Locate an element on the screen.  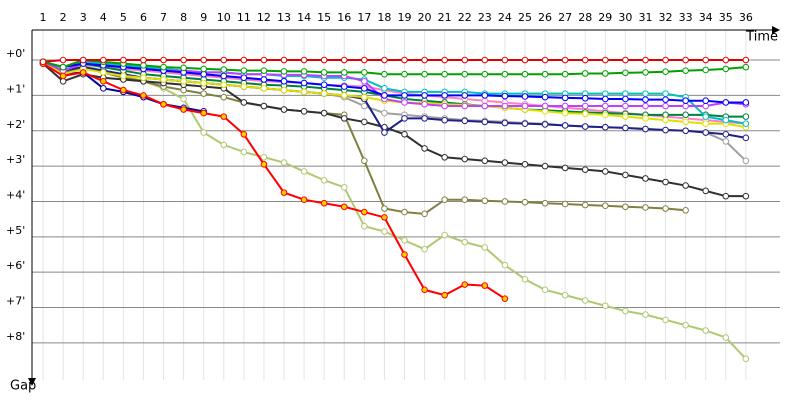
y-axis-title: Gap is located at coordinates (23, 386).